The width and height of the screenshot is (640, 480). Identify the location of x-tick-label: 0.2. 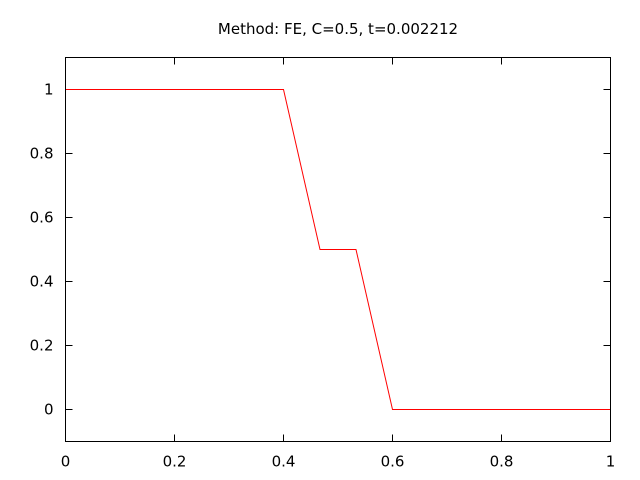
(175, 462).